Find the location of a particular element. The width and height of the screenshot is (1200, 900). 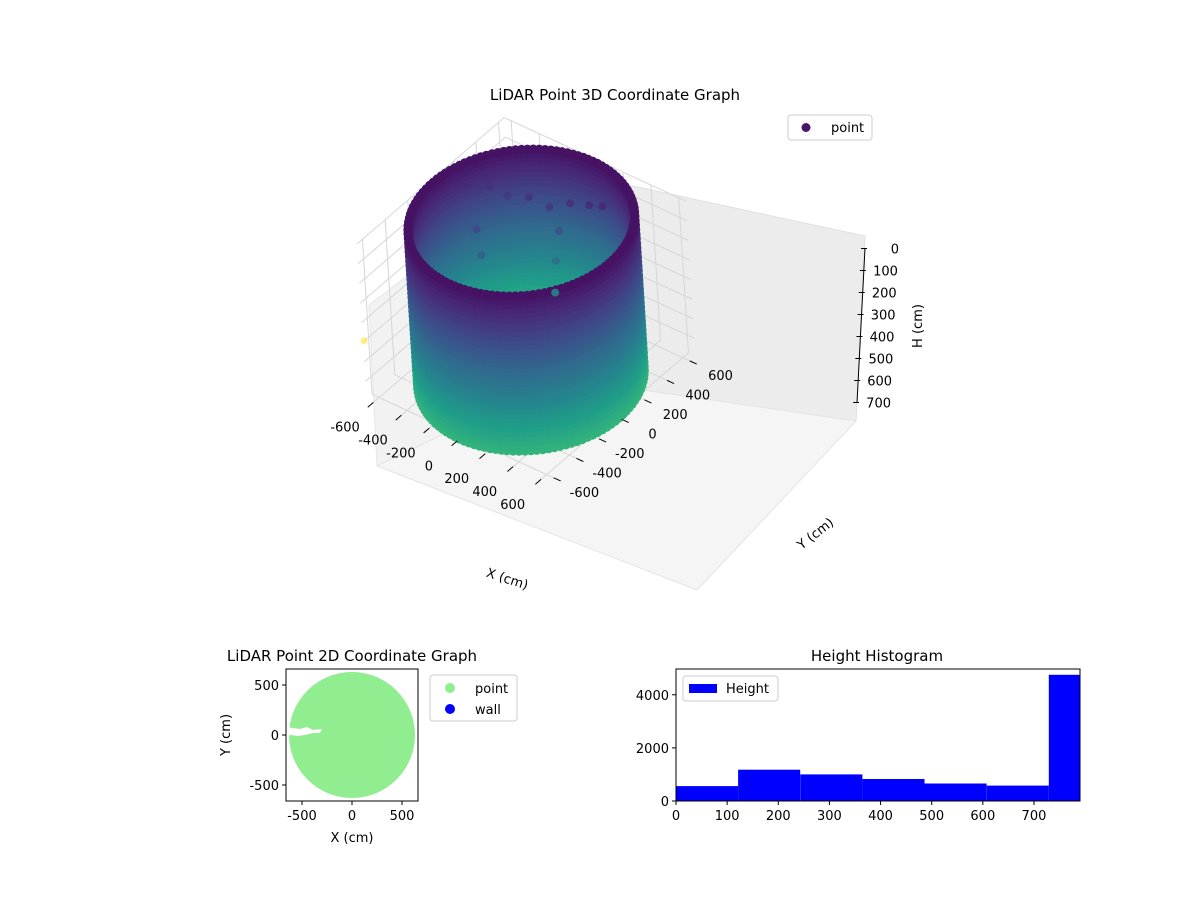

z-axis-ticks-3d: 0 100 200 300 400 500 600 700 is located at coordinates (876, 327).